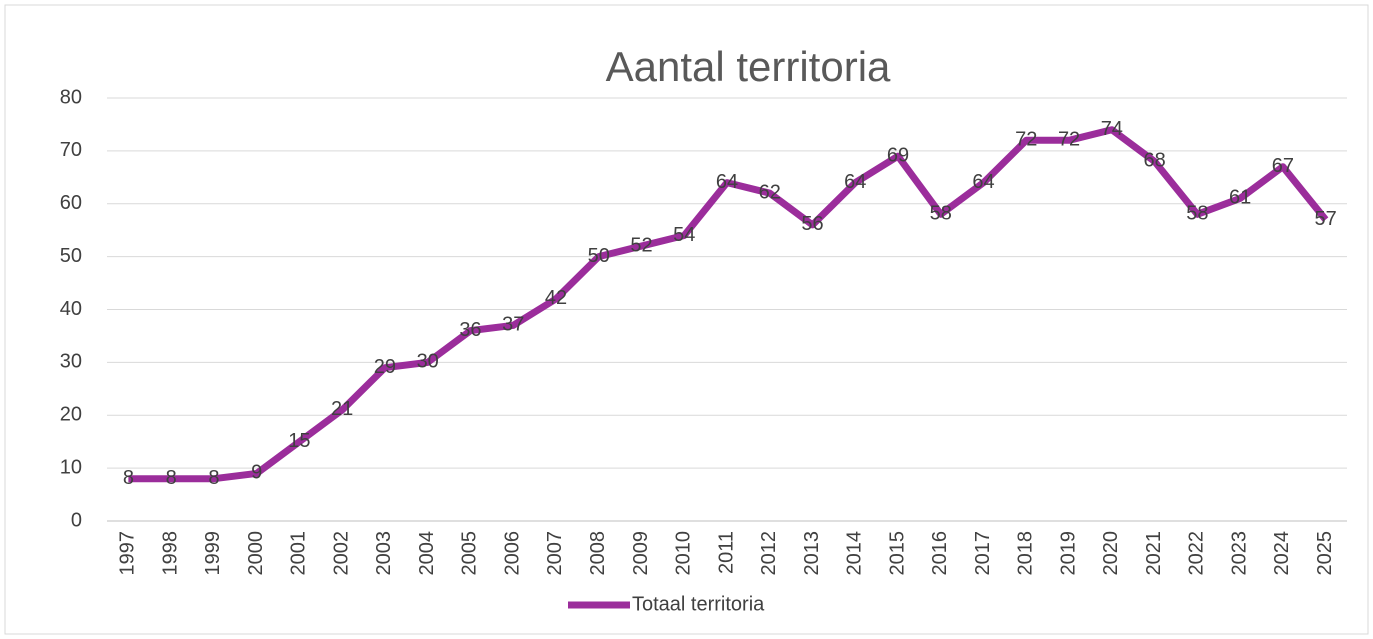  What do you see at coordinates (71, 362) in the screenshot?
I see `y-tick-label: 30` at bounding box center [71, 362].